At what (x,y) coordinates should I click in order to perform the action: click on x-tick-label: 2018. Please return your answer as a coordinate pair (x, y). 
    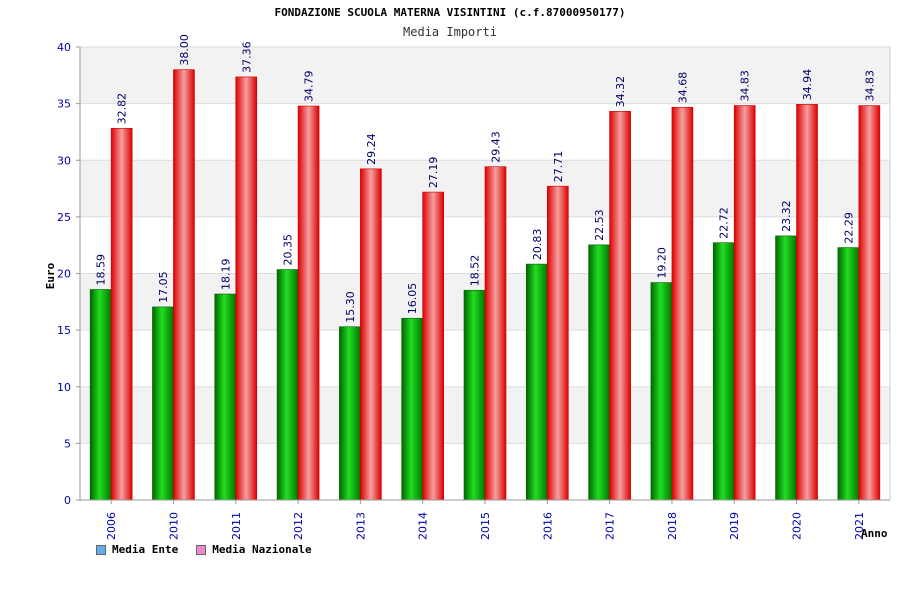
    Looking at the image, I should click on (672, 526).